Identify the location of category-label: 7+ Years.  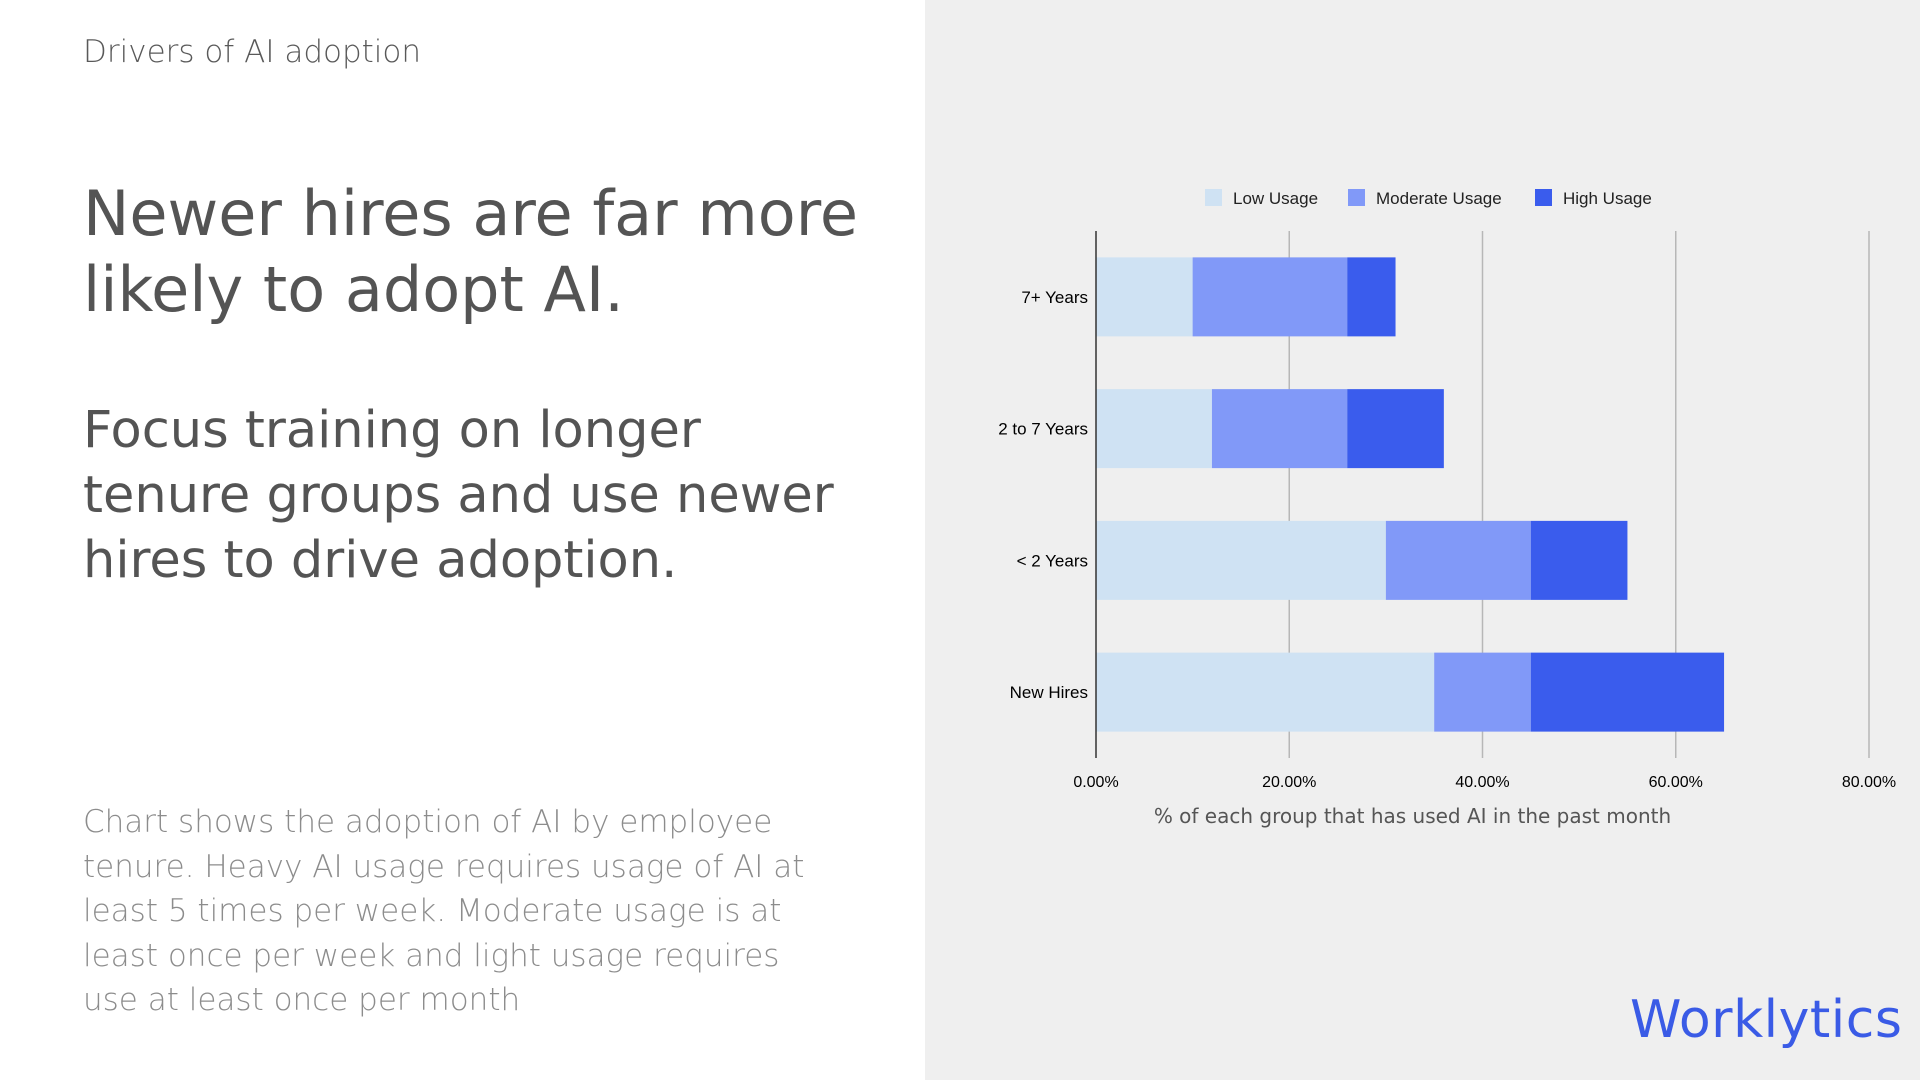
(1054, 297).